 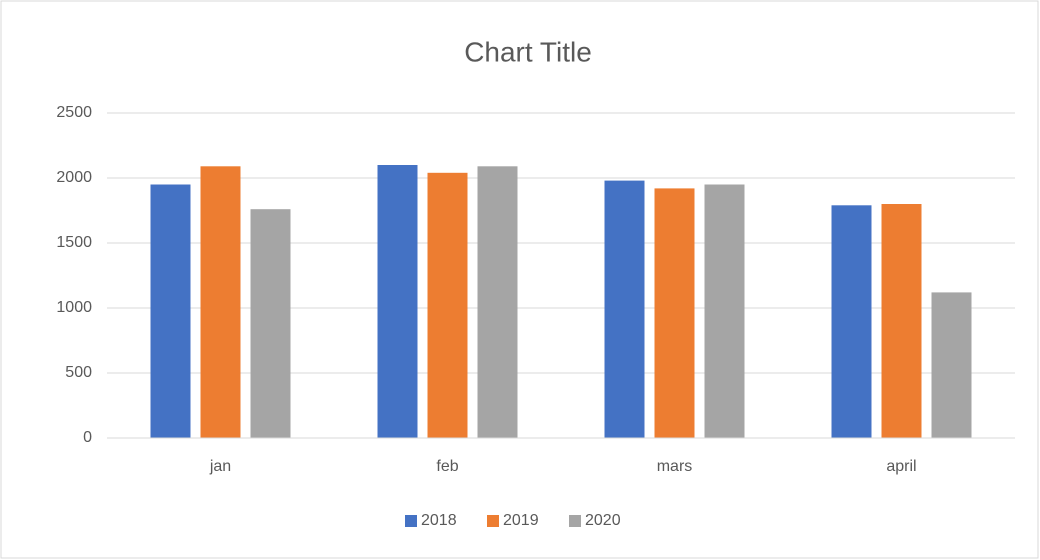 What do you see at coordinates (78, 372) in the screenshot?
I see `y-tick-label: 500` at bounding box center [78, 372].